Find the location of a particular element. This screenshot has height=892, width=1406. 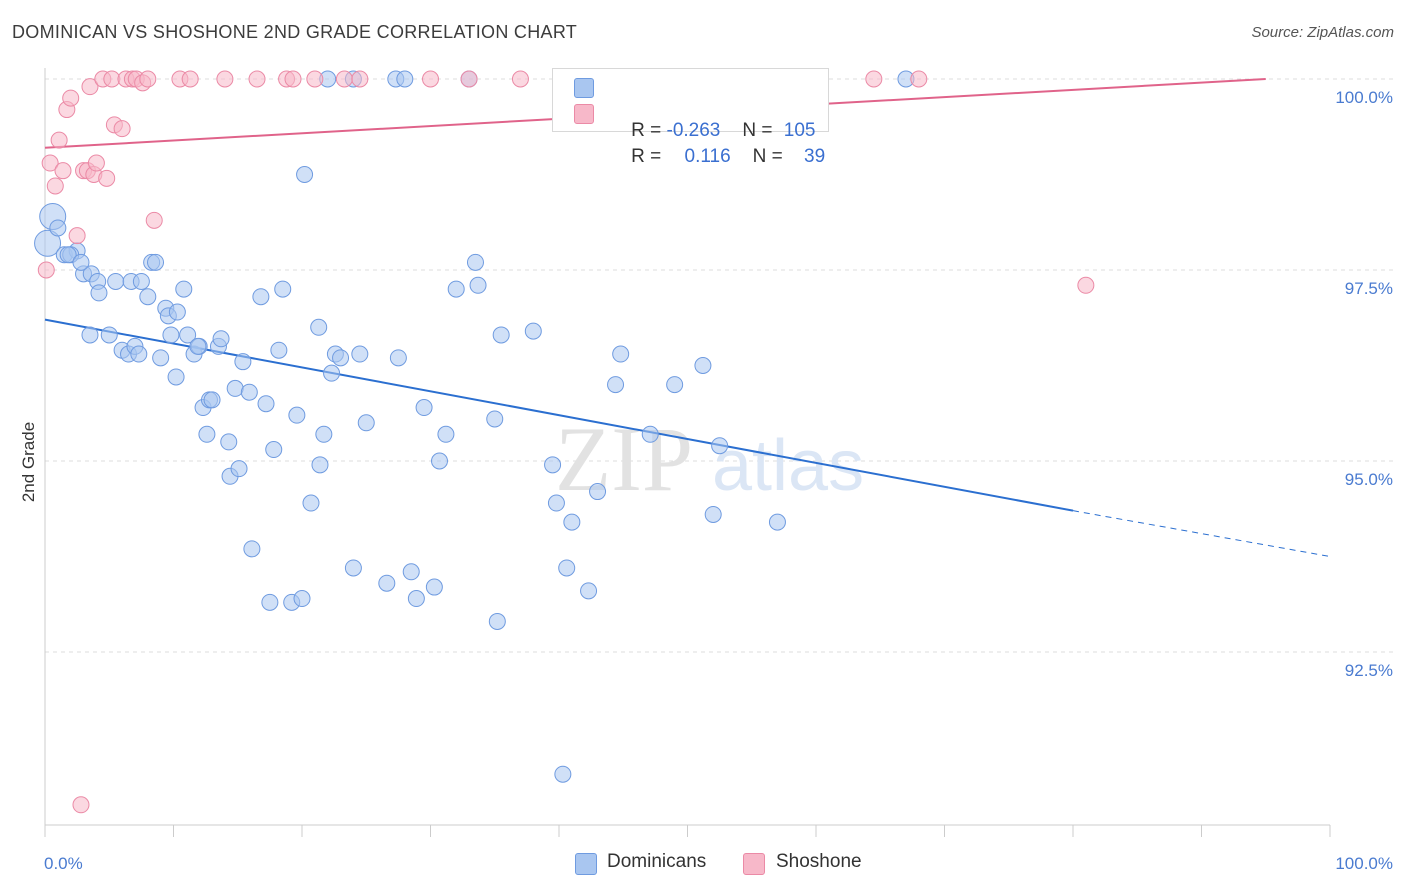

bottom-legend-swatch-dominicans is located at coordinates (586, 864).